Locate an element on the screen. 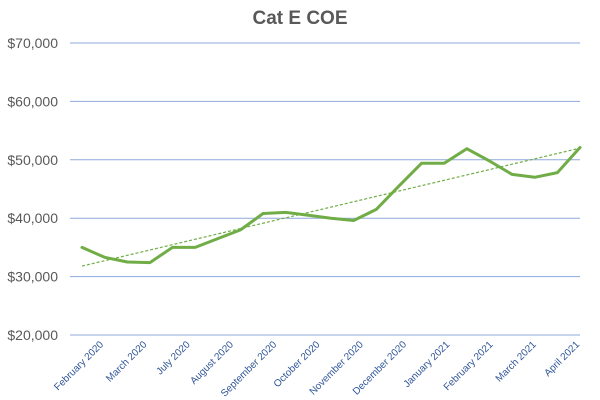 Image resolution: width=600 pixels, height=400 pixels. y-tick-label: $40,000 is located at coordinates (32, 218).